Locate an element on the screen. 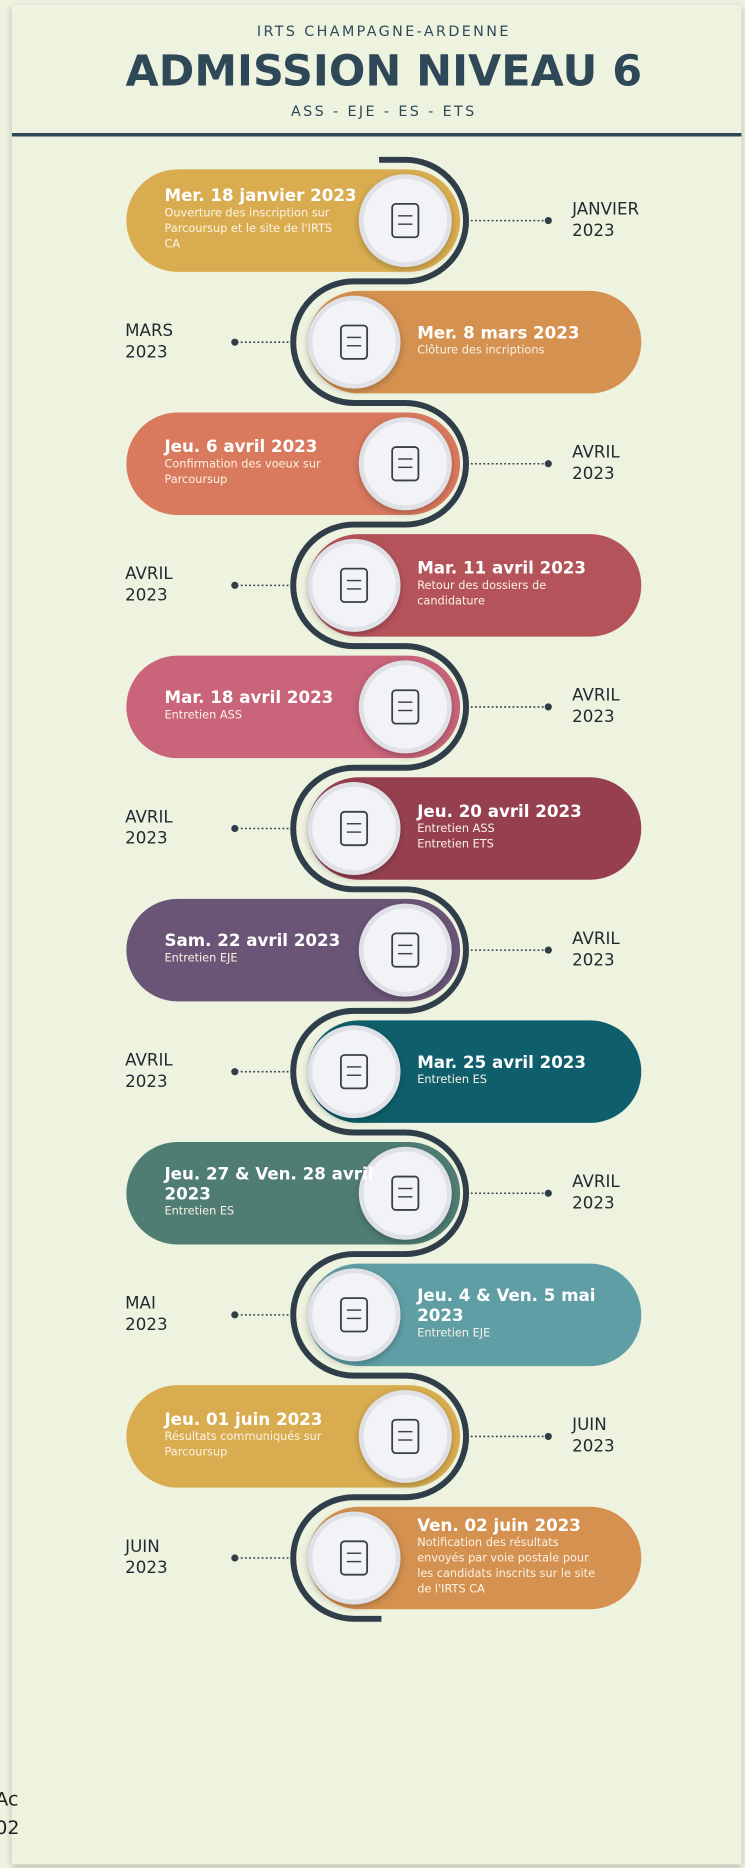 The image size is (745, 1868). event-date: Mer. 8 mars 2023 is located at coordinates (498, 332).